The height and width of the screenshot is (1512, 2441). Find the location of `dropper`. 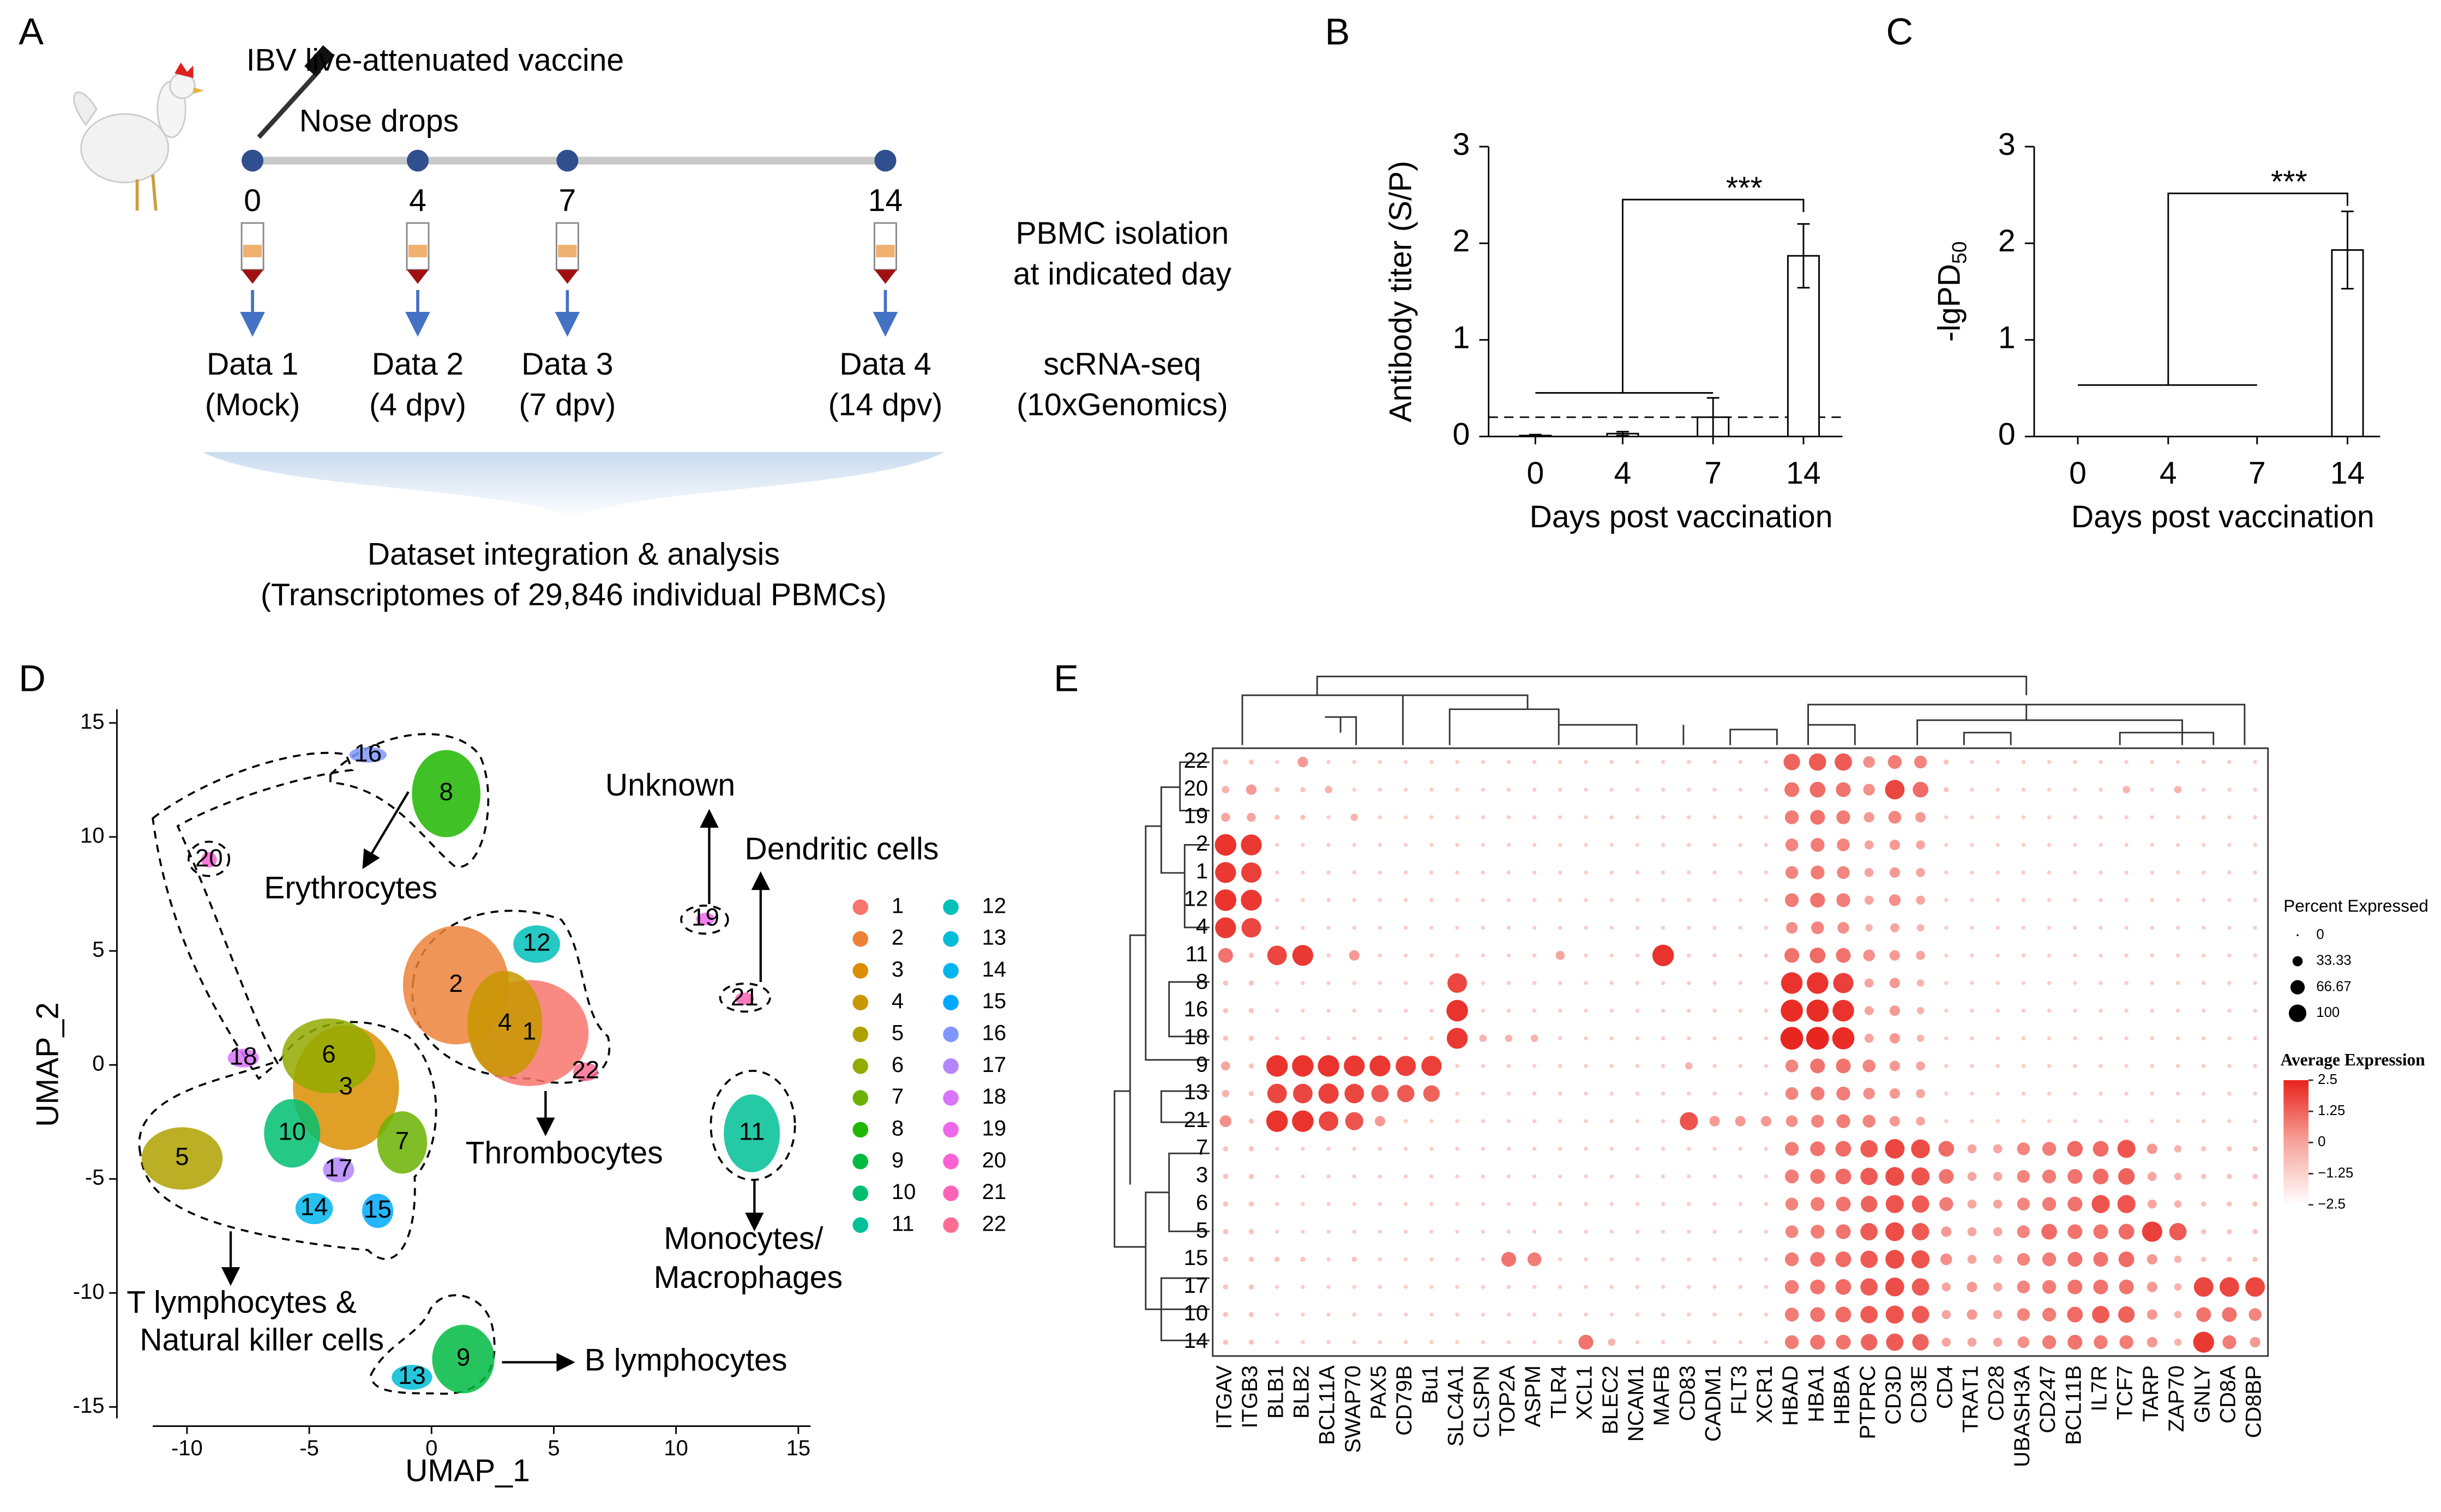

dropper is located at coordinates (296, 92).